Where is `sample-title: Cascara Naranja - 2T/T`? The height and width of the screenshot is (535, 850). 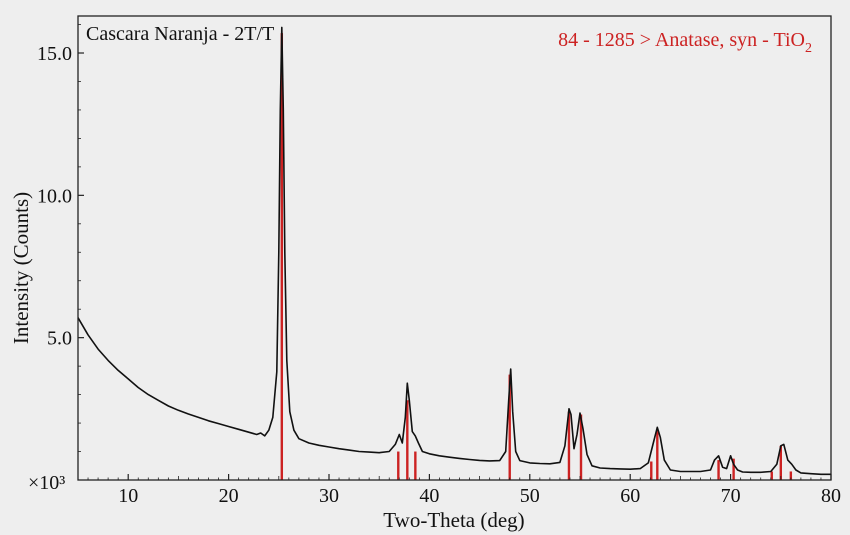
sample-title: Cascara Naranja - 2T/T is located at coordinates (180, 34).